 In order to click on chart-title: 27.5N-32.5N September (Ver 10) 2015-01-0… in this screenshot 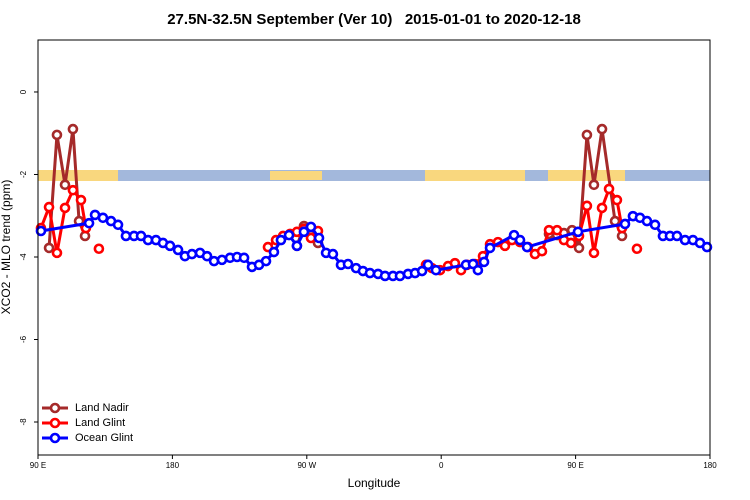, I will do `click(374, 19)`.